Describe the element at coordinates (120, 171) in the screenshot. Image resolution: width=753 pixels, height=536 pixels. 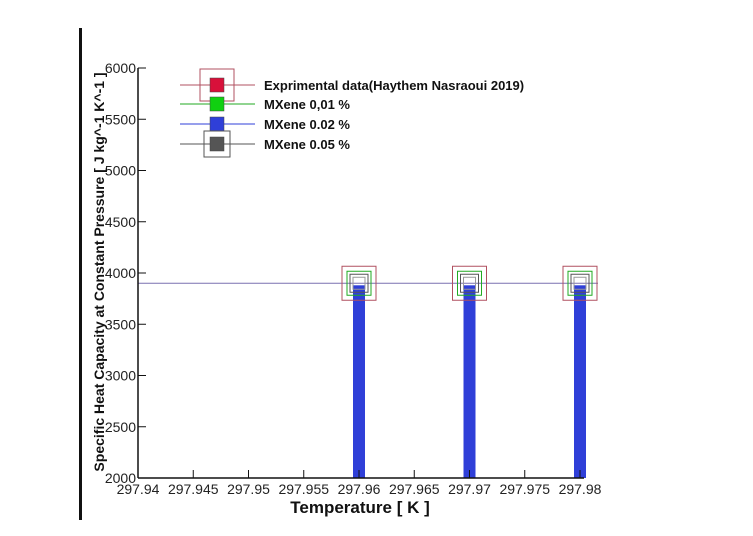
I see `y-tick-label: 5000` at that location.